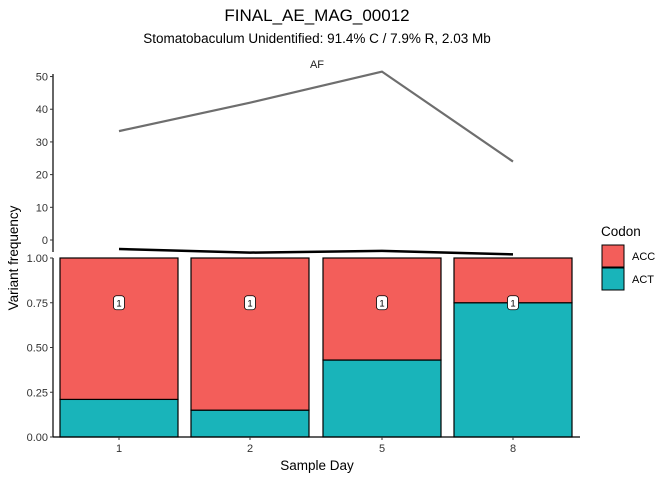 The height and width of the screenshot is (480, 672). What do you see at coordinates (317, 65) in the screenshot?
I see `top-panel-label: AF` at bounding box center [317, 65].